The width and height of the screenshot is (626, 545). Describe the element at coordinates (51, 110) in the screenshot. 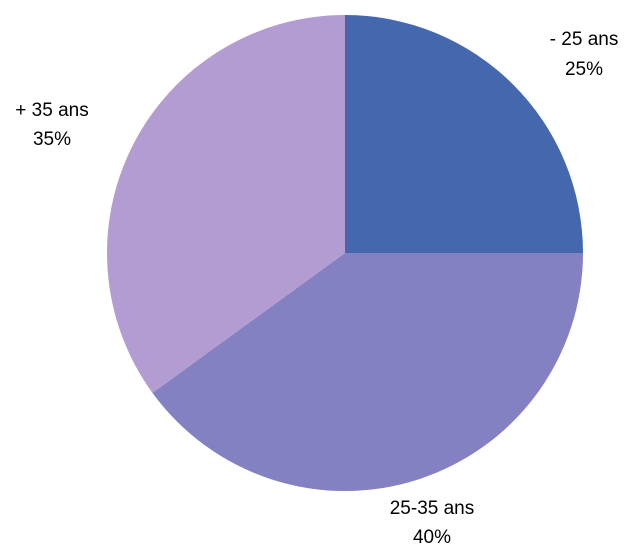

I see `slice-label-35-ans: + 35 ans` at that location.